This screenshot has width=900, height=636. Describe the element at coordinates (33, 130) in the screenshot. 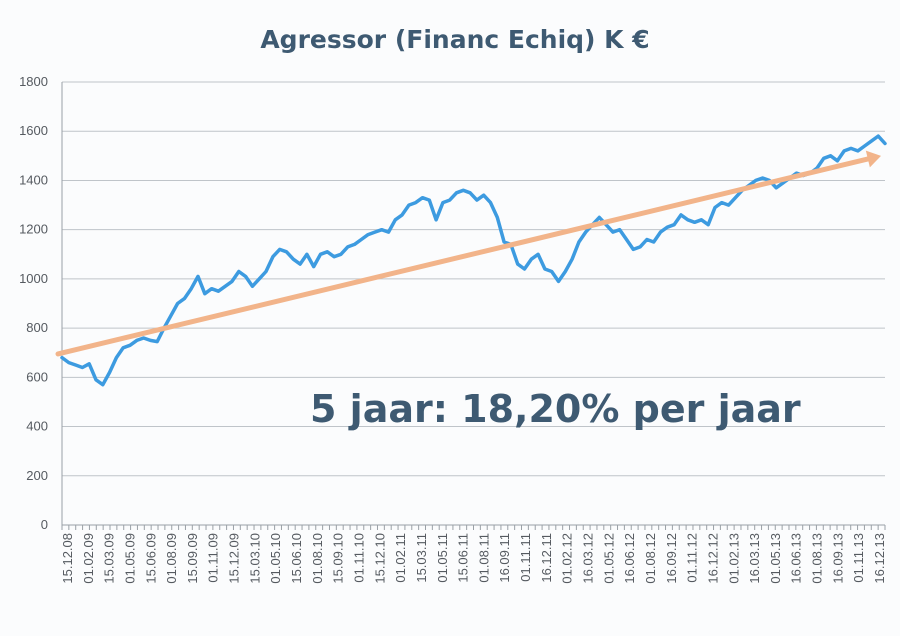

I see `y-tick-label: 1600` at that location.